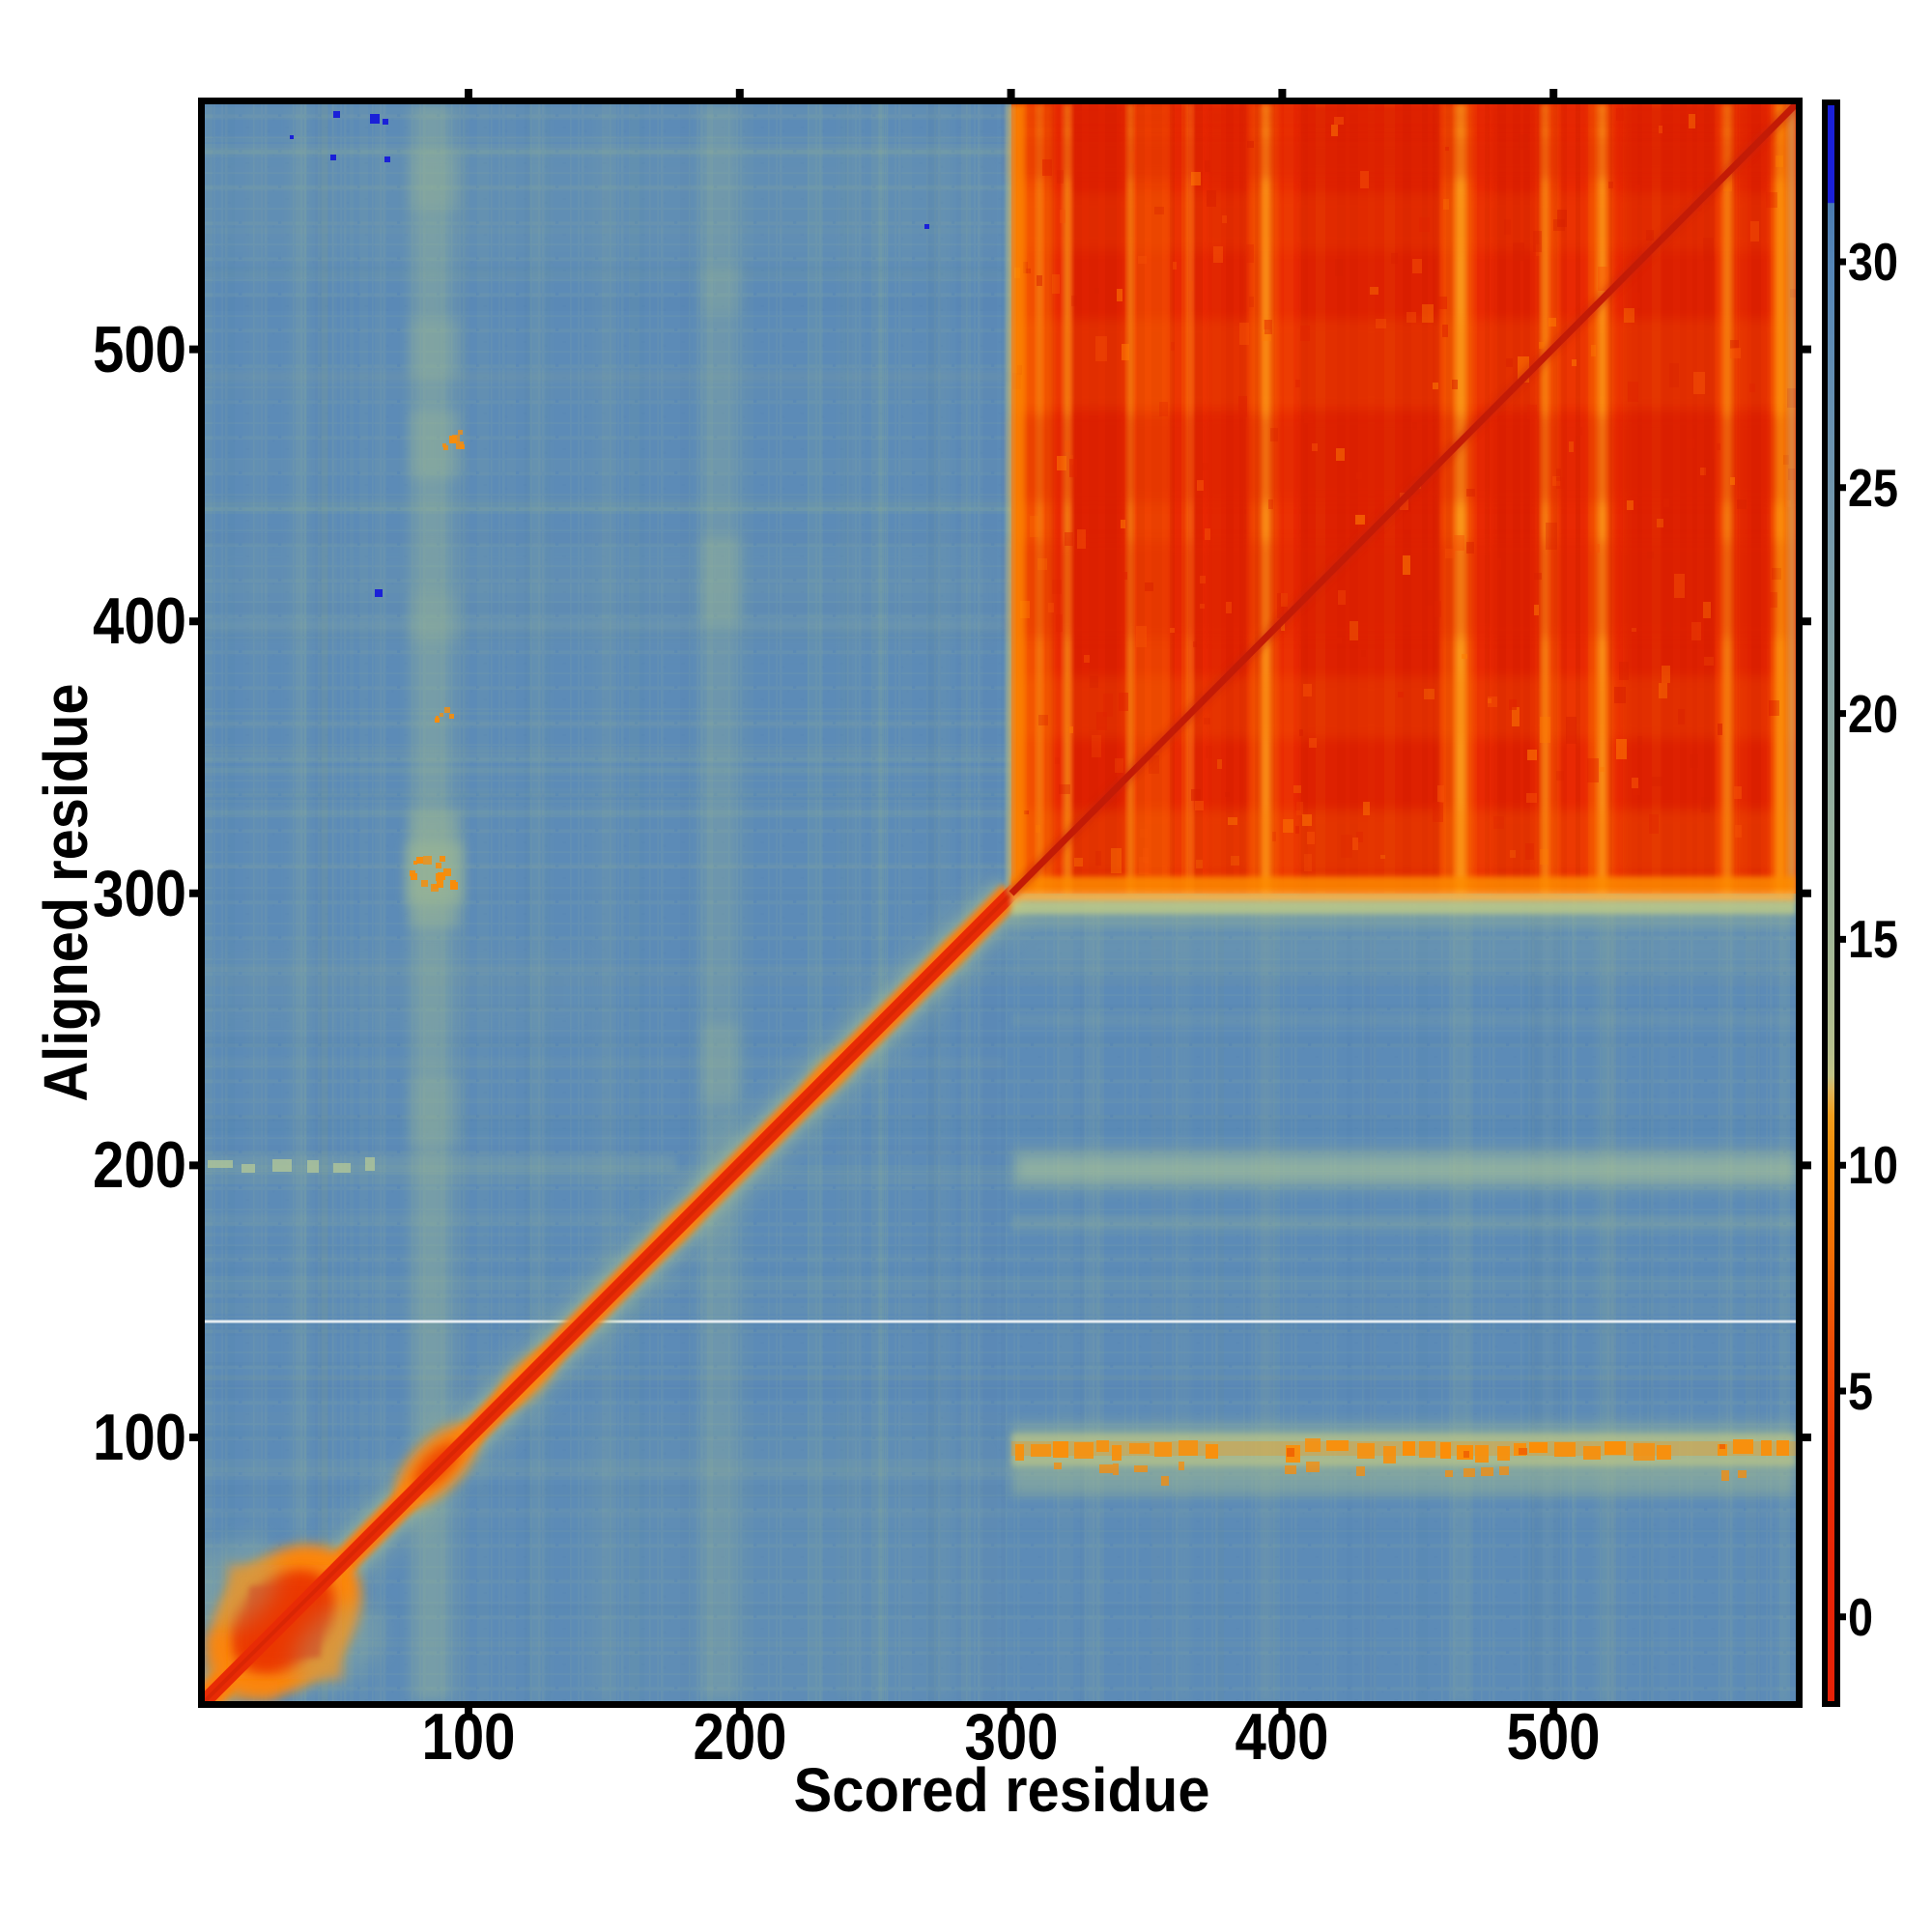  What do you see at coordinates (1873, 262) in the screenshot?
I see `svg-text: 30` at bounding box center [1873, 262].